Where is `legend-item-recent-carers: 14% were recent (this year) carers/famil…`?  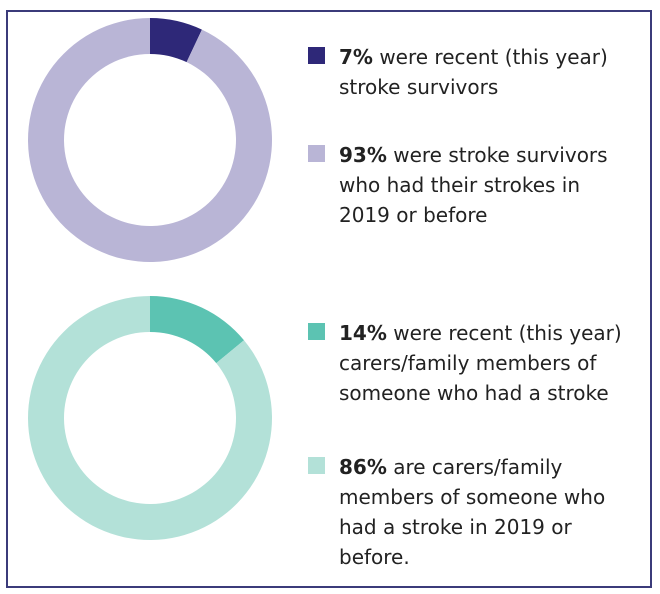
legend-item-recent-carers: 14% were recent (this year) carers/famil… is located at coordinates (468, 363).